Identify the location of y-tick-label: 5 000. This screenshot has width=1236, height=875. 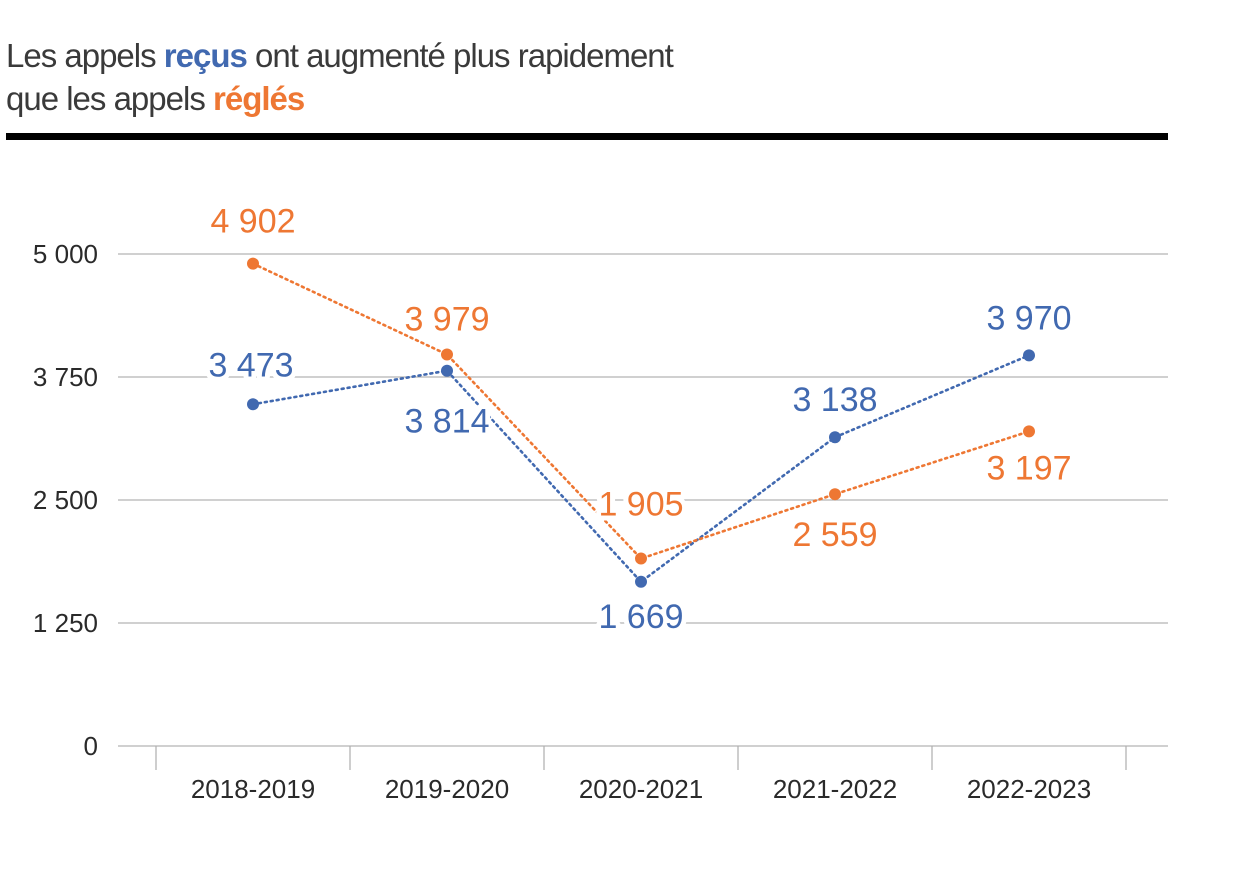
(65, 254).